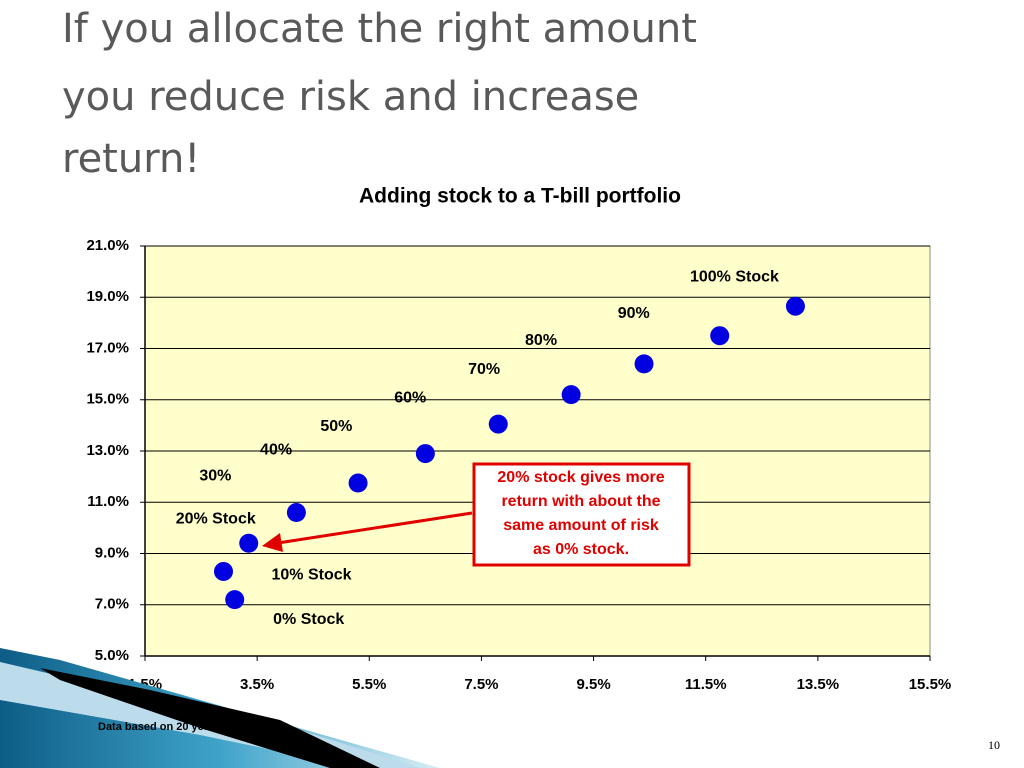 The height and width of the screenshot is (768, 1024). What do you see at coordinates (593, 684) in the screenshot?
I see `x-tick-label: 9.5%` at bounding box center [593, 684].